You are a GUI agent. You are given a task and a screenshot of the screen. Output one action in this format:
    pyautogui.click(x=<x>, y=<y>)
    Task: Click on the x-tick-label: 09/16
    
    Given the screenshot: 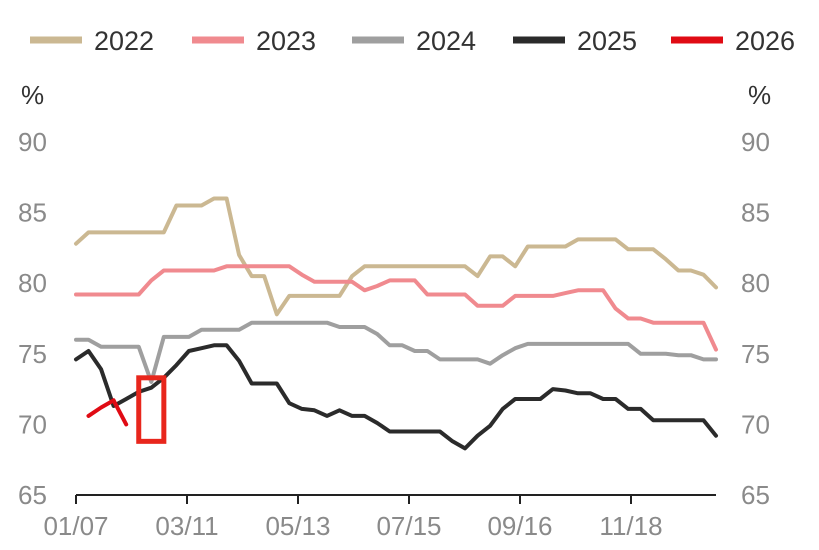 What is the action you would take?
    pyautogui.click(x=519, y=526)
    